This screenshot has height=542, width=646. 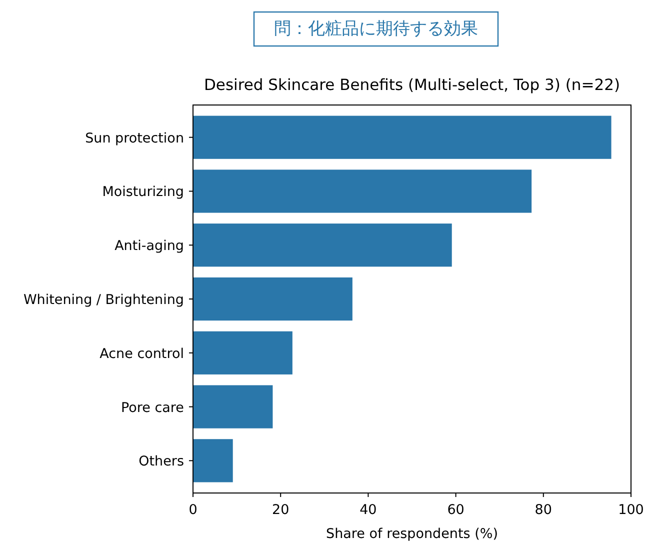 What do you see at coordinates (152, 408) in the screenshot?
I see `y-tick-label: Pore care` at bounding box center [152, 408].